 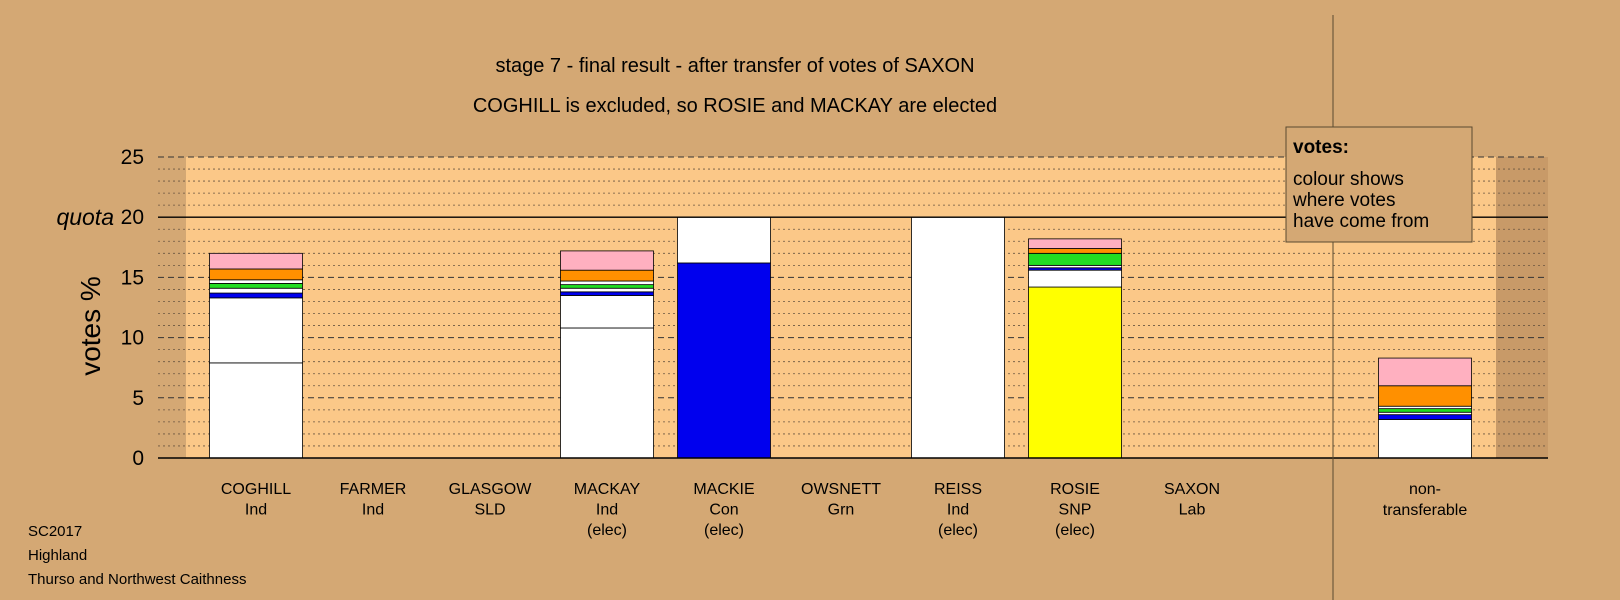 I want to click on footer-line2: Highland, so click(x=57, y=555).